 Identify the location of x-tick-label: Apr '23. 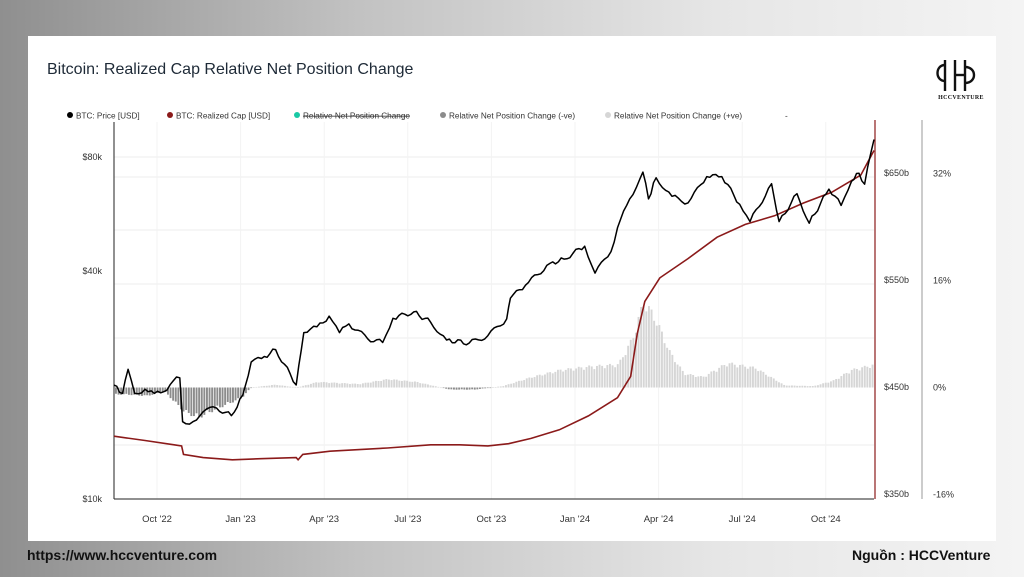
(324, 519).